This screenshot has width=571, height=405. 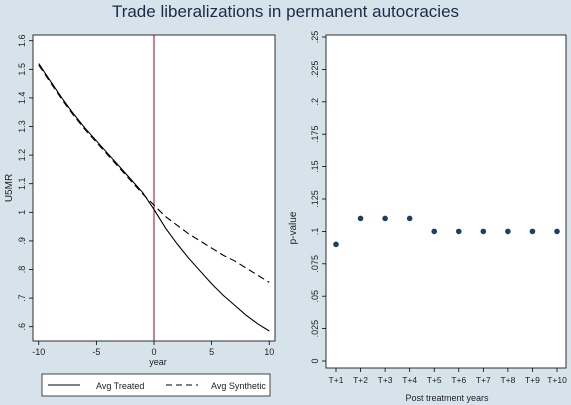 What do you see at coordinates (409, 380) in the screenshot?
I see `right-x-tick-label: T+4` at bounding box center [409, 380].